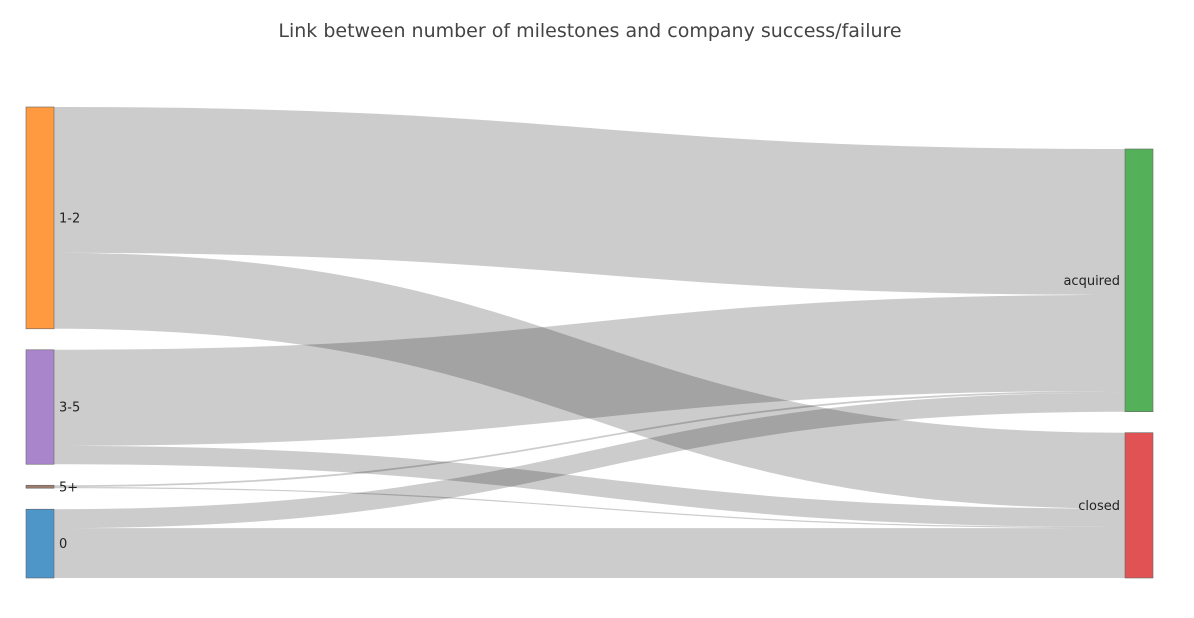  I want to click on link-5+-to-closed, so click(589, 508).